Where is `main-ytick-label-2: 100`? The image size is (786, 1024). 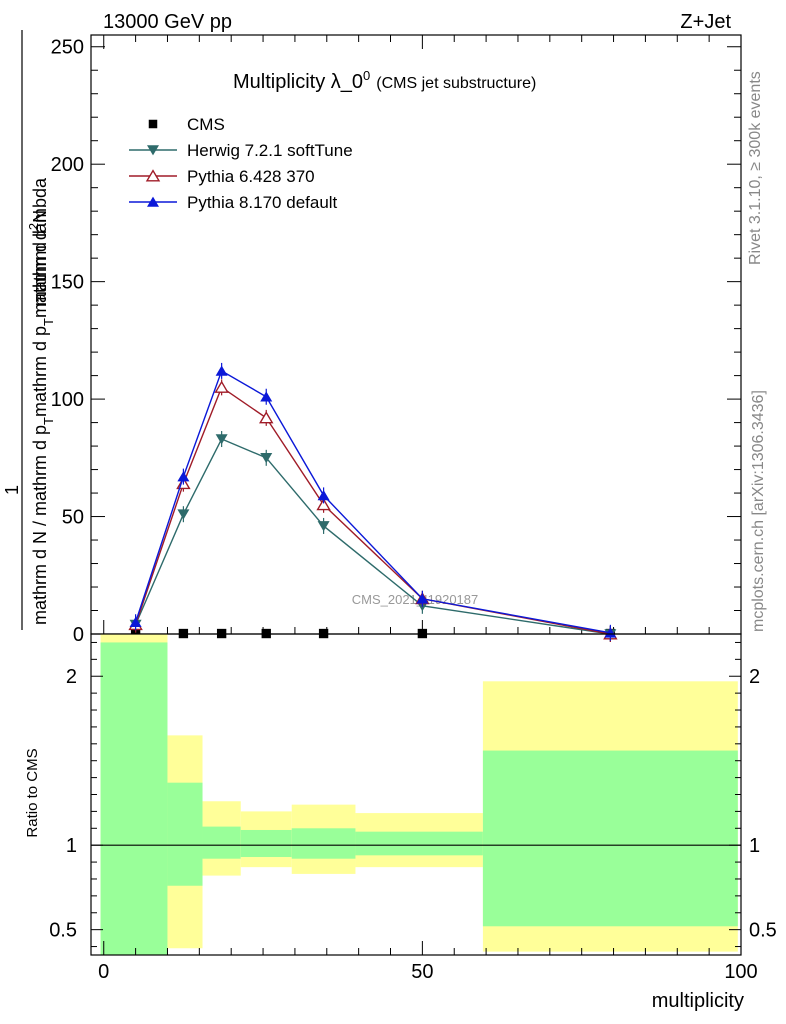 main-ytick-label-2: 100 is located at coordinates (67, 400).